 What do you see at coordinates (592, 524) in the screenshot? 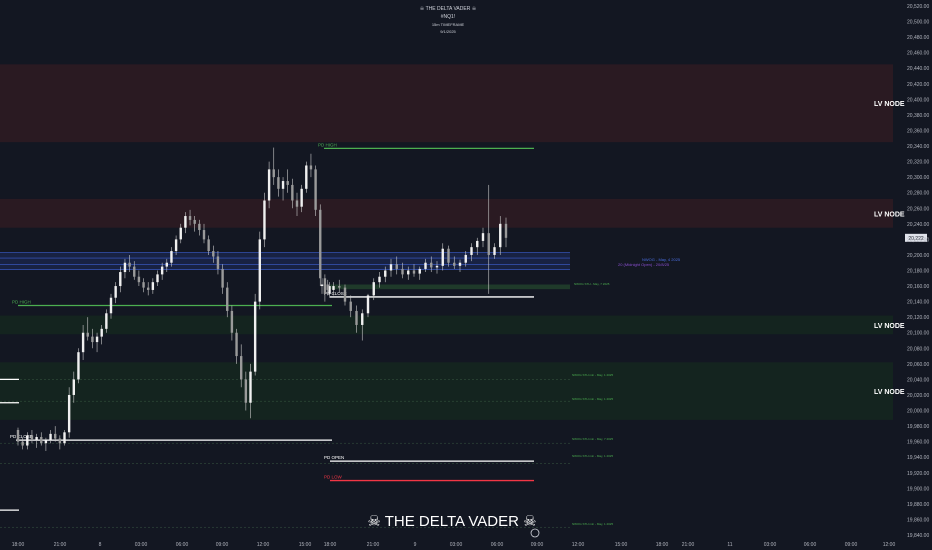
I see `green-label-6: NWOG STH min - May, 1 2025` at bounding box center [592, 524].